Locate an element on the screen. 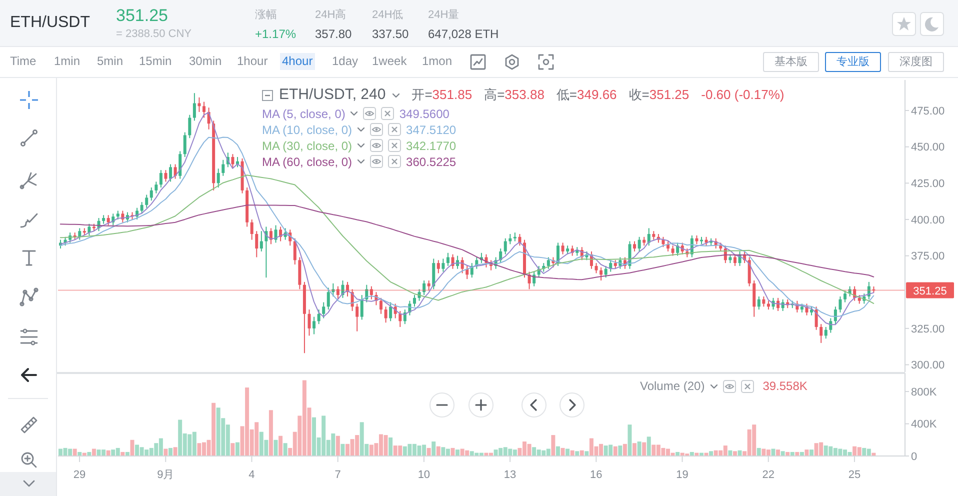 This screenshot has width=958, height=496. x-tick-label: 9月 is located at coordinates (165, 474).